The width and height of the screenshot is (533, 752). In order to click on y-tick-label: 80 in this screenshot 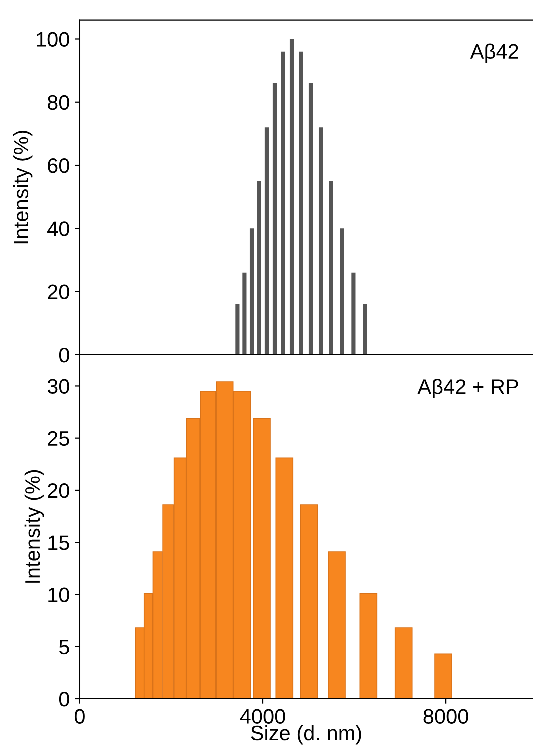, I will do `click(59, 102)`.